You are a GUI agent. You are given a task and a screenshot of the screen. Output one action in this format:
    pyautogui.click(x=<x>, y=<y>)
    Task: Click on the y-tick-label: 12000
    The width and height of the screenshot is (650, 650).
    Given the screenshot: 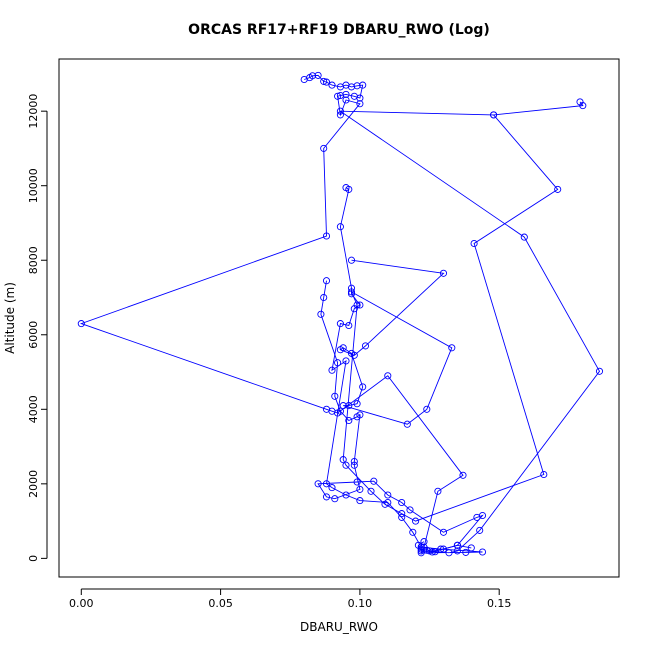 What is the action you would take?
    pyautogui.click(x=33, y=111)
    